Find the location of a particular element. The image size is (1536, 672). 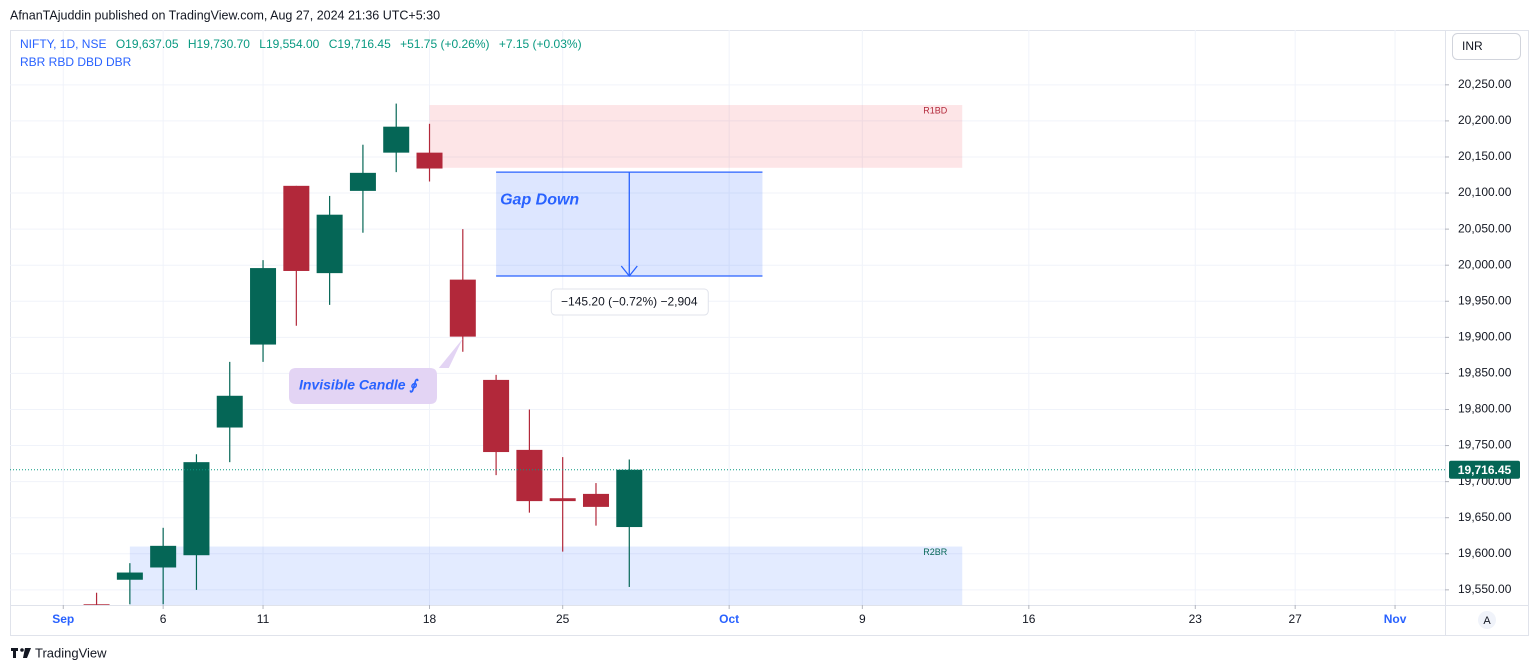

x-tick-label: 6 is located at coordinates (163, 619).